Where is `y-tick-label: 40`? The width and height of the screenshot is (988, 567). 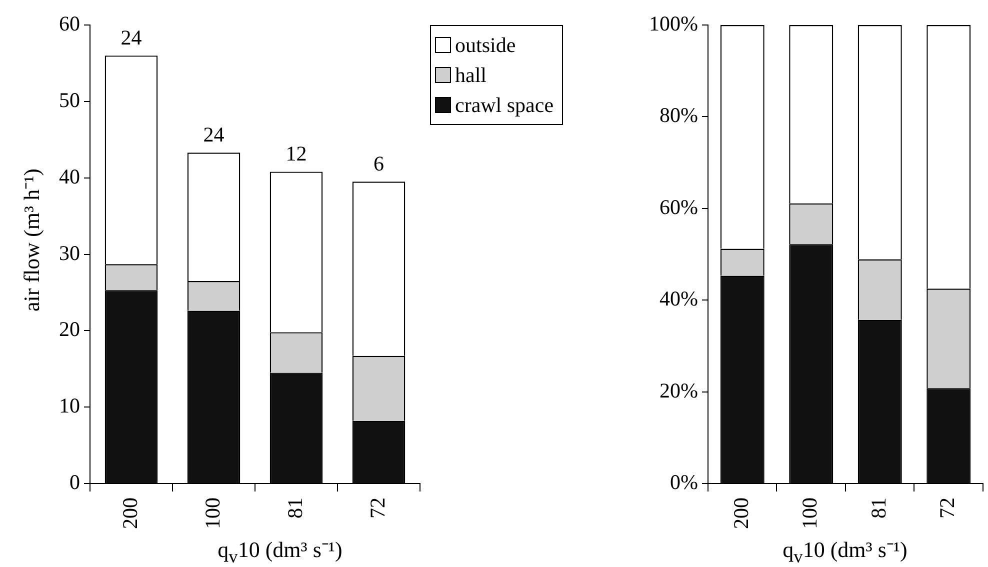 y-tick-label: 40 is located at coordinates (69, 176).